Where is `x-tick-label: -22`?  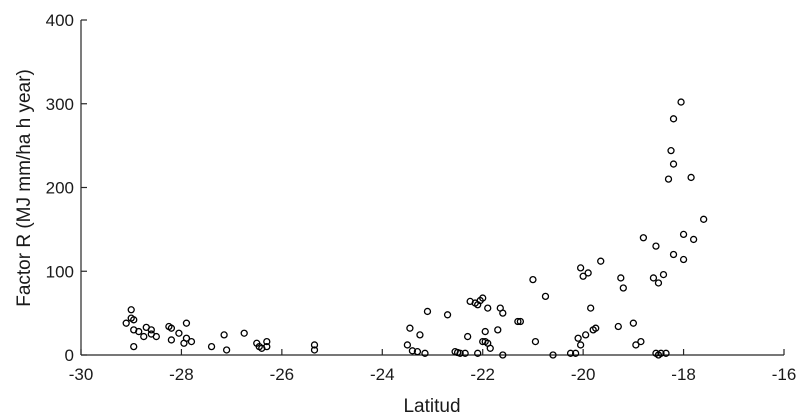
x-tick-label: -22 is located at coordinates (482, 374).